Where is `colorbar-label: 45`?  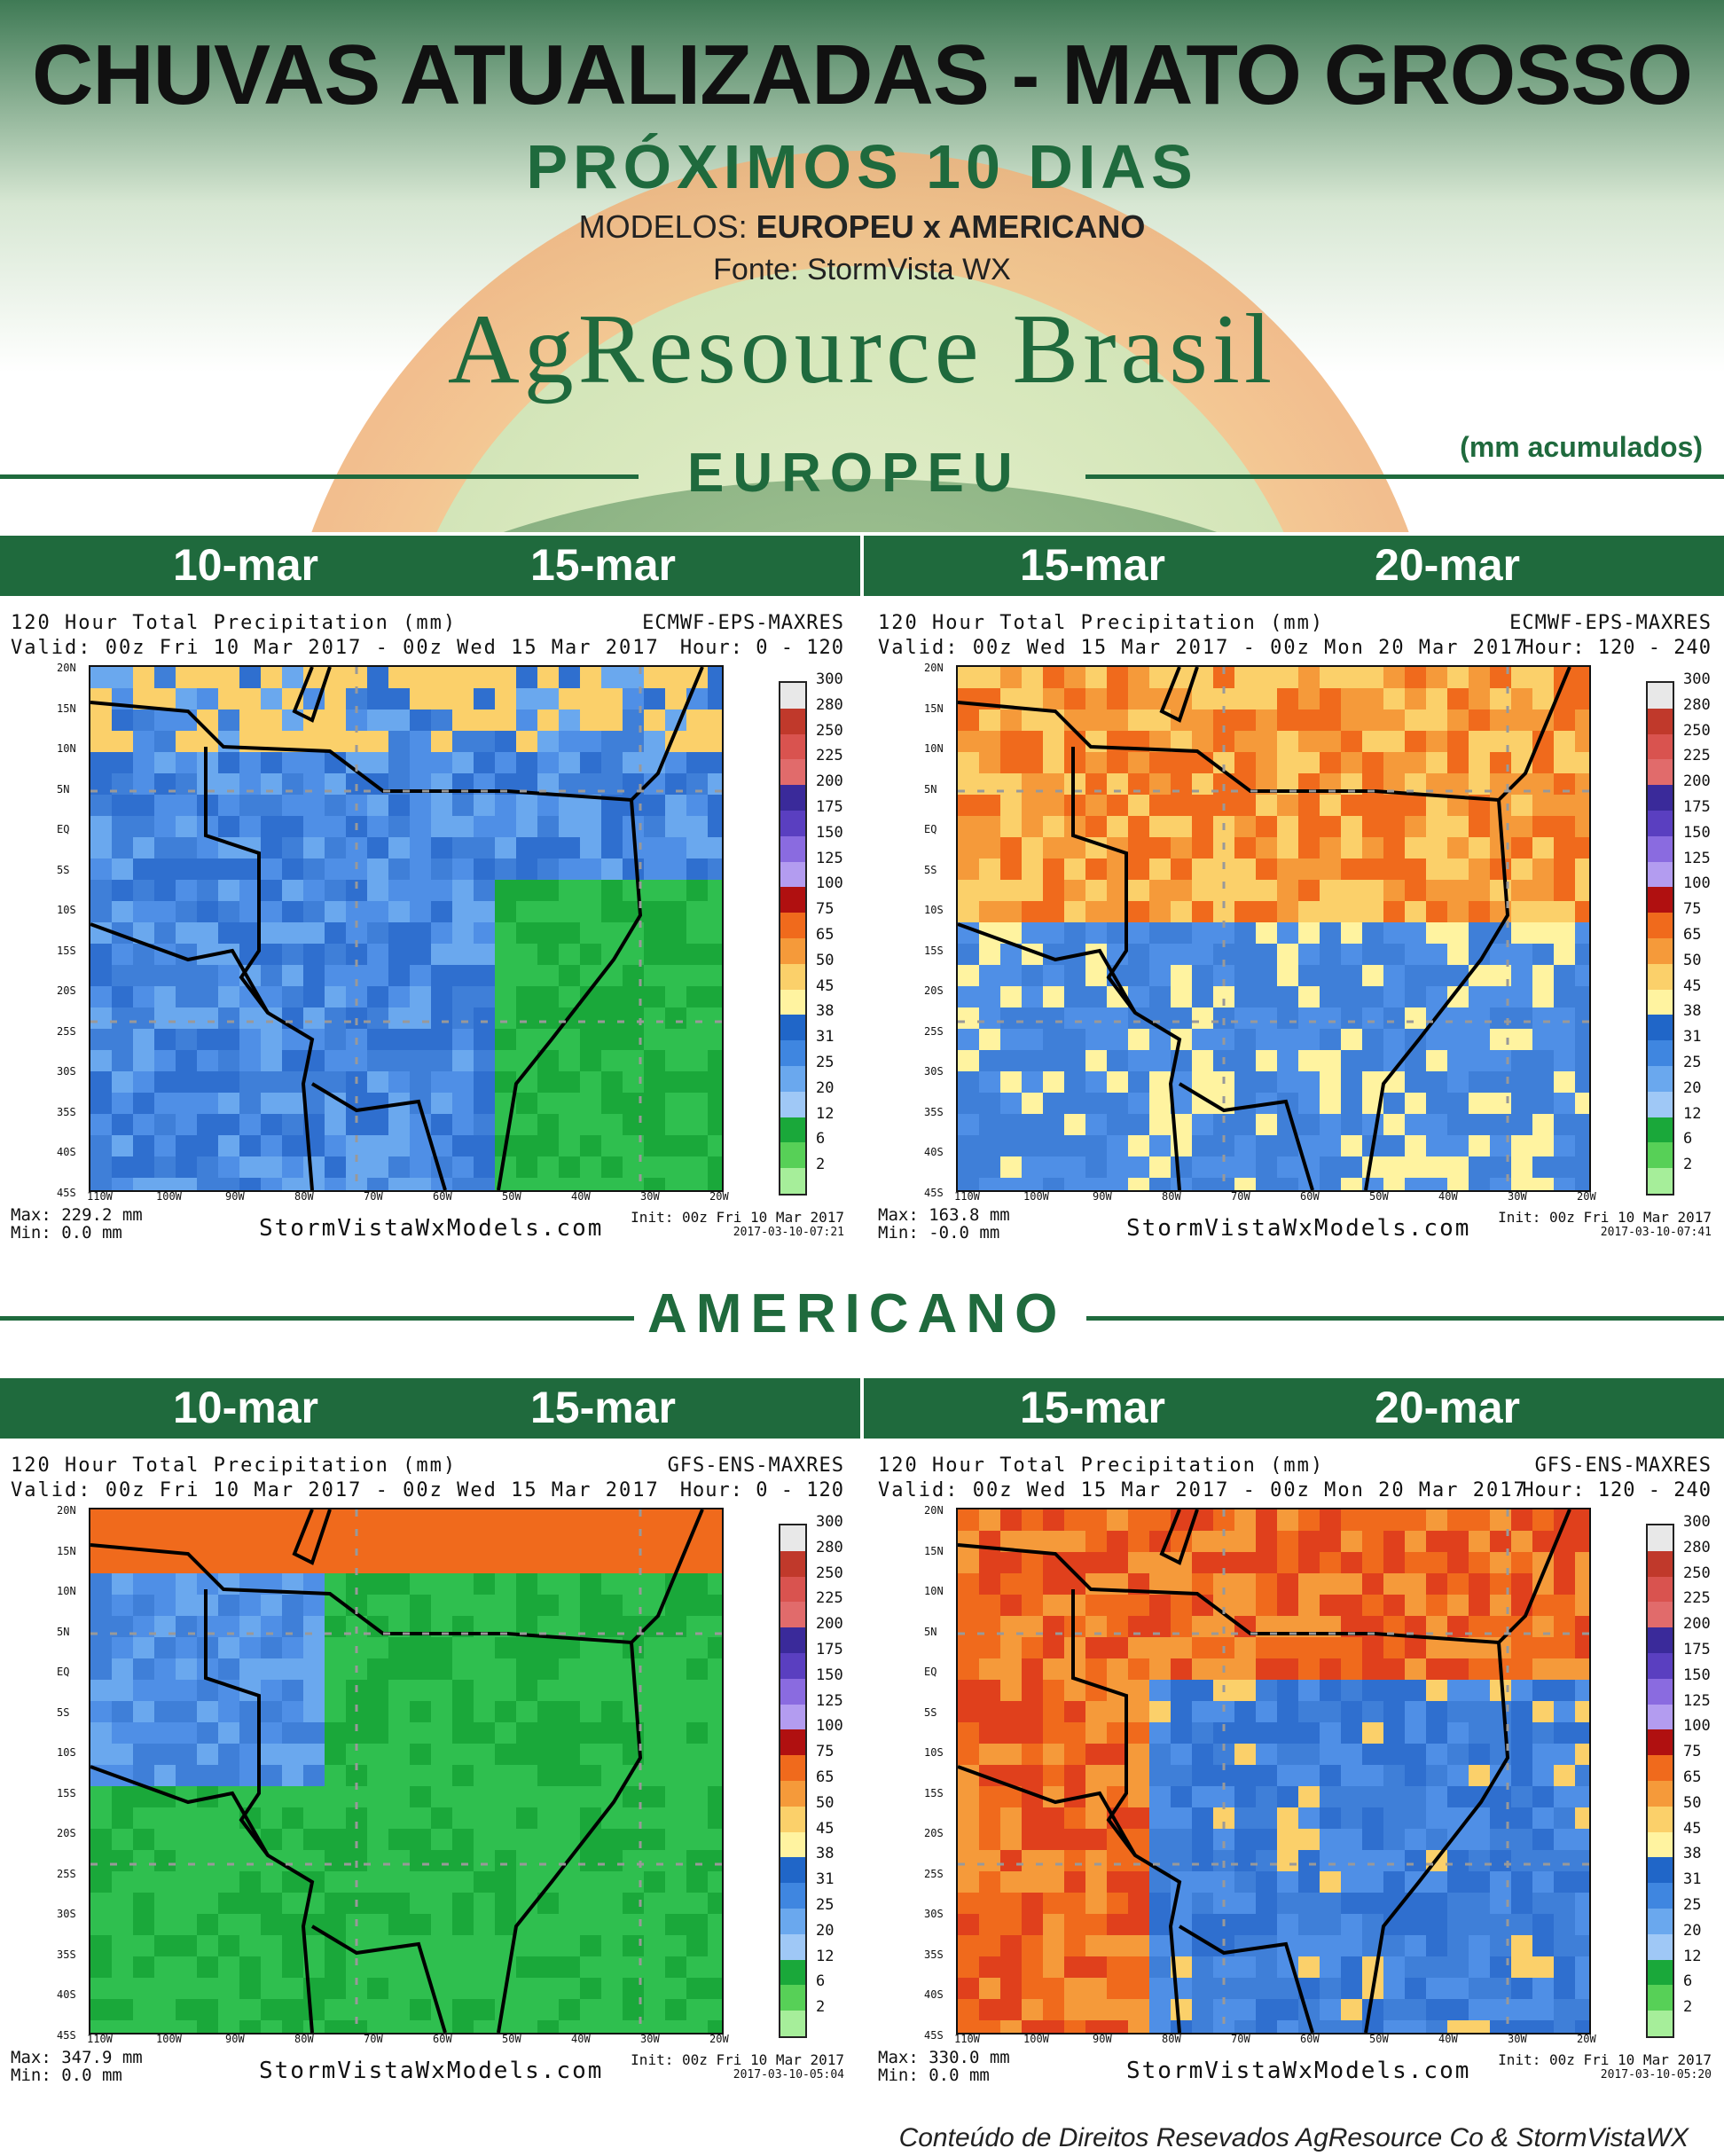
colorbar-label: 45 is located at coordinates (825, 1828).